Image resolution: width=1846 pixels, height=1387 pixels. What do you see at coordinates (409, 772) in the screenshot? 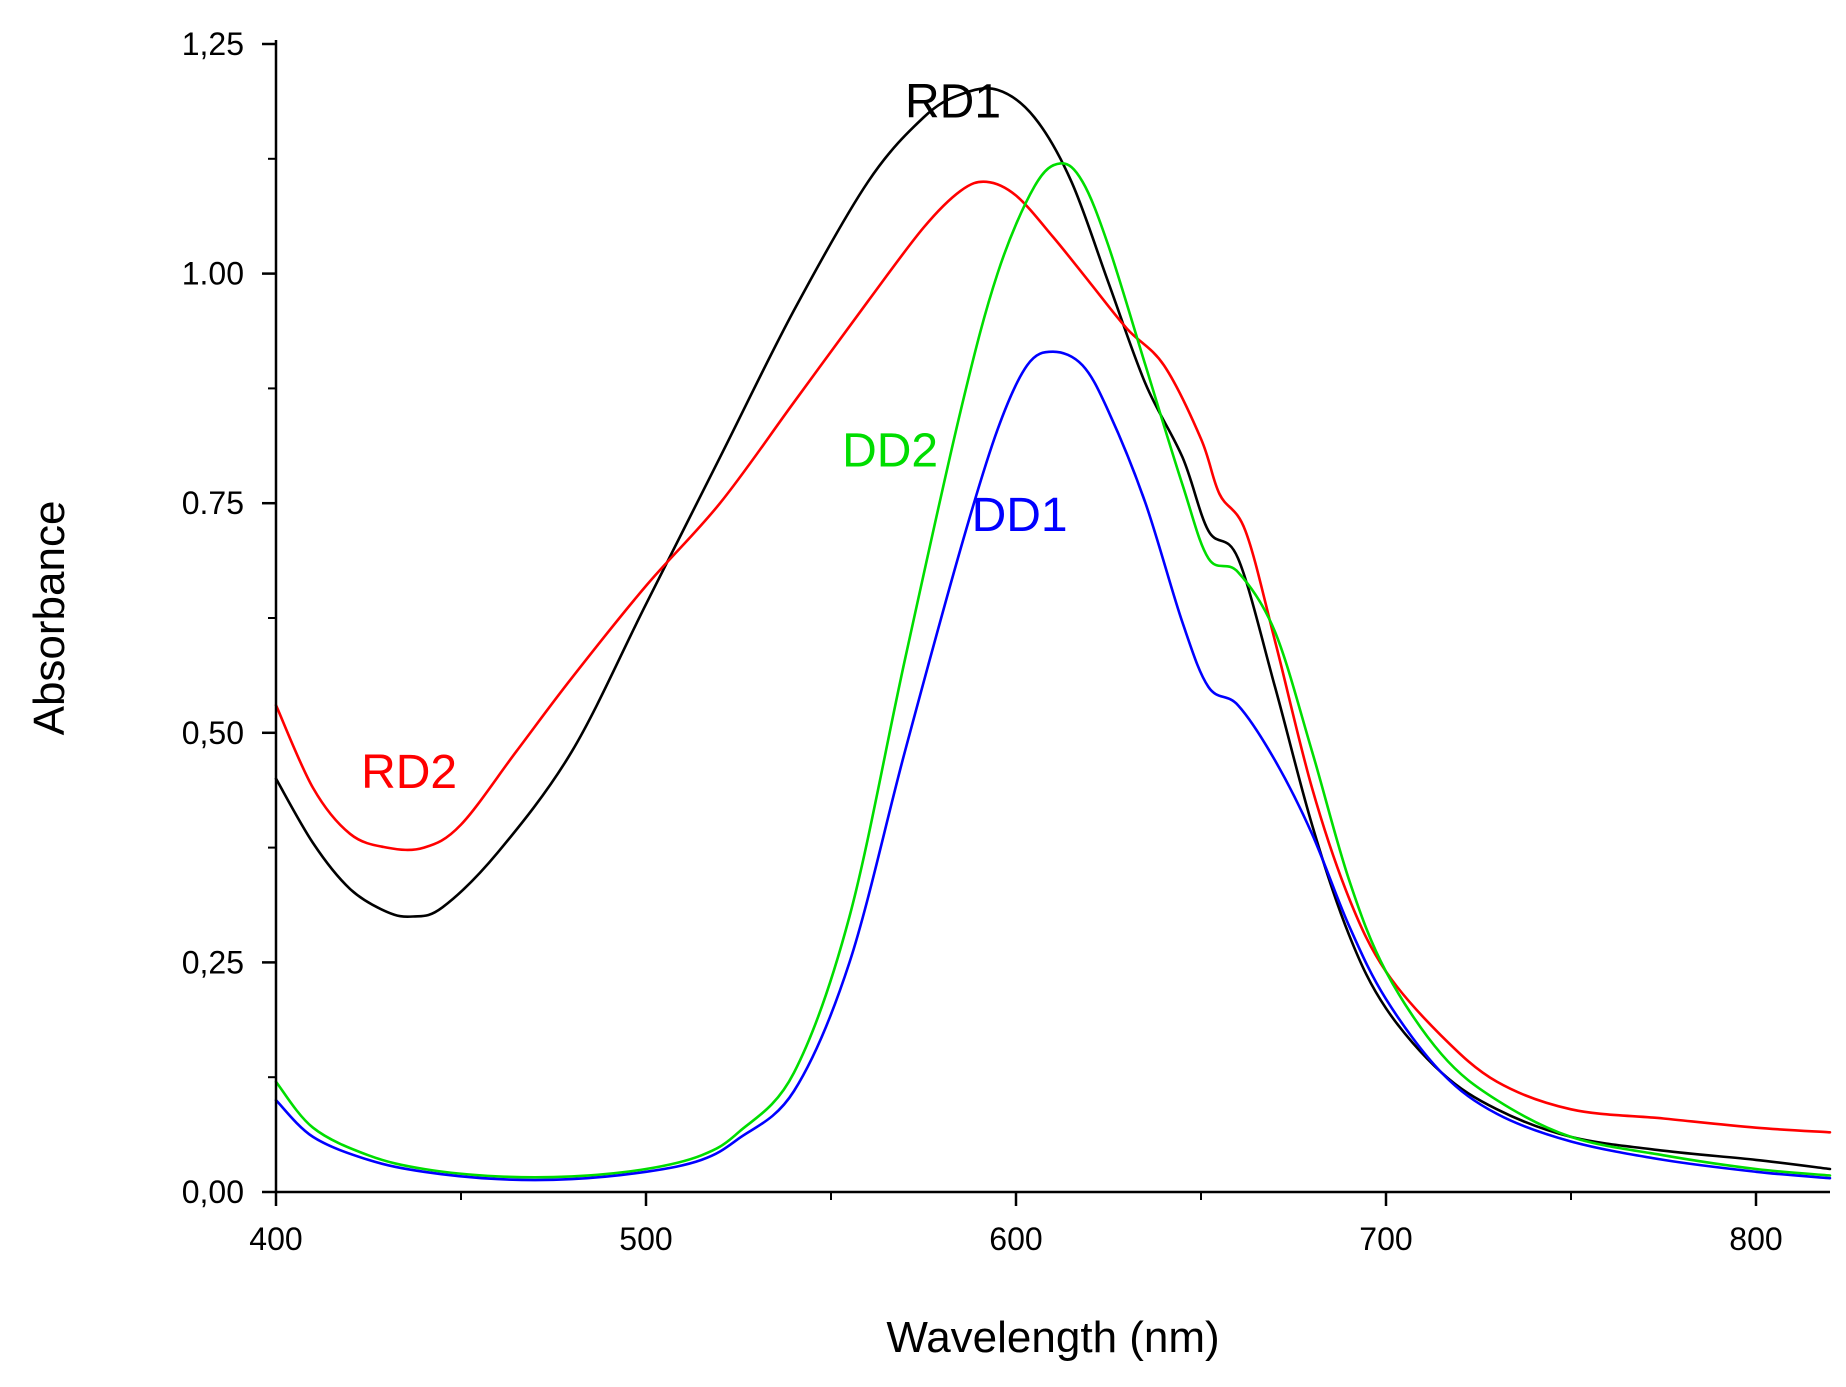
I see `series-label-rd2: RD2` at bounding box center [409, 772].